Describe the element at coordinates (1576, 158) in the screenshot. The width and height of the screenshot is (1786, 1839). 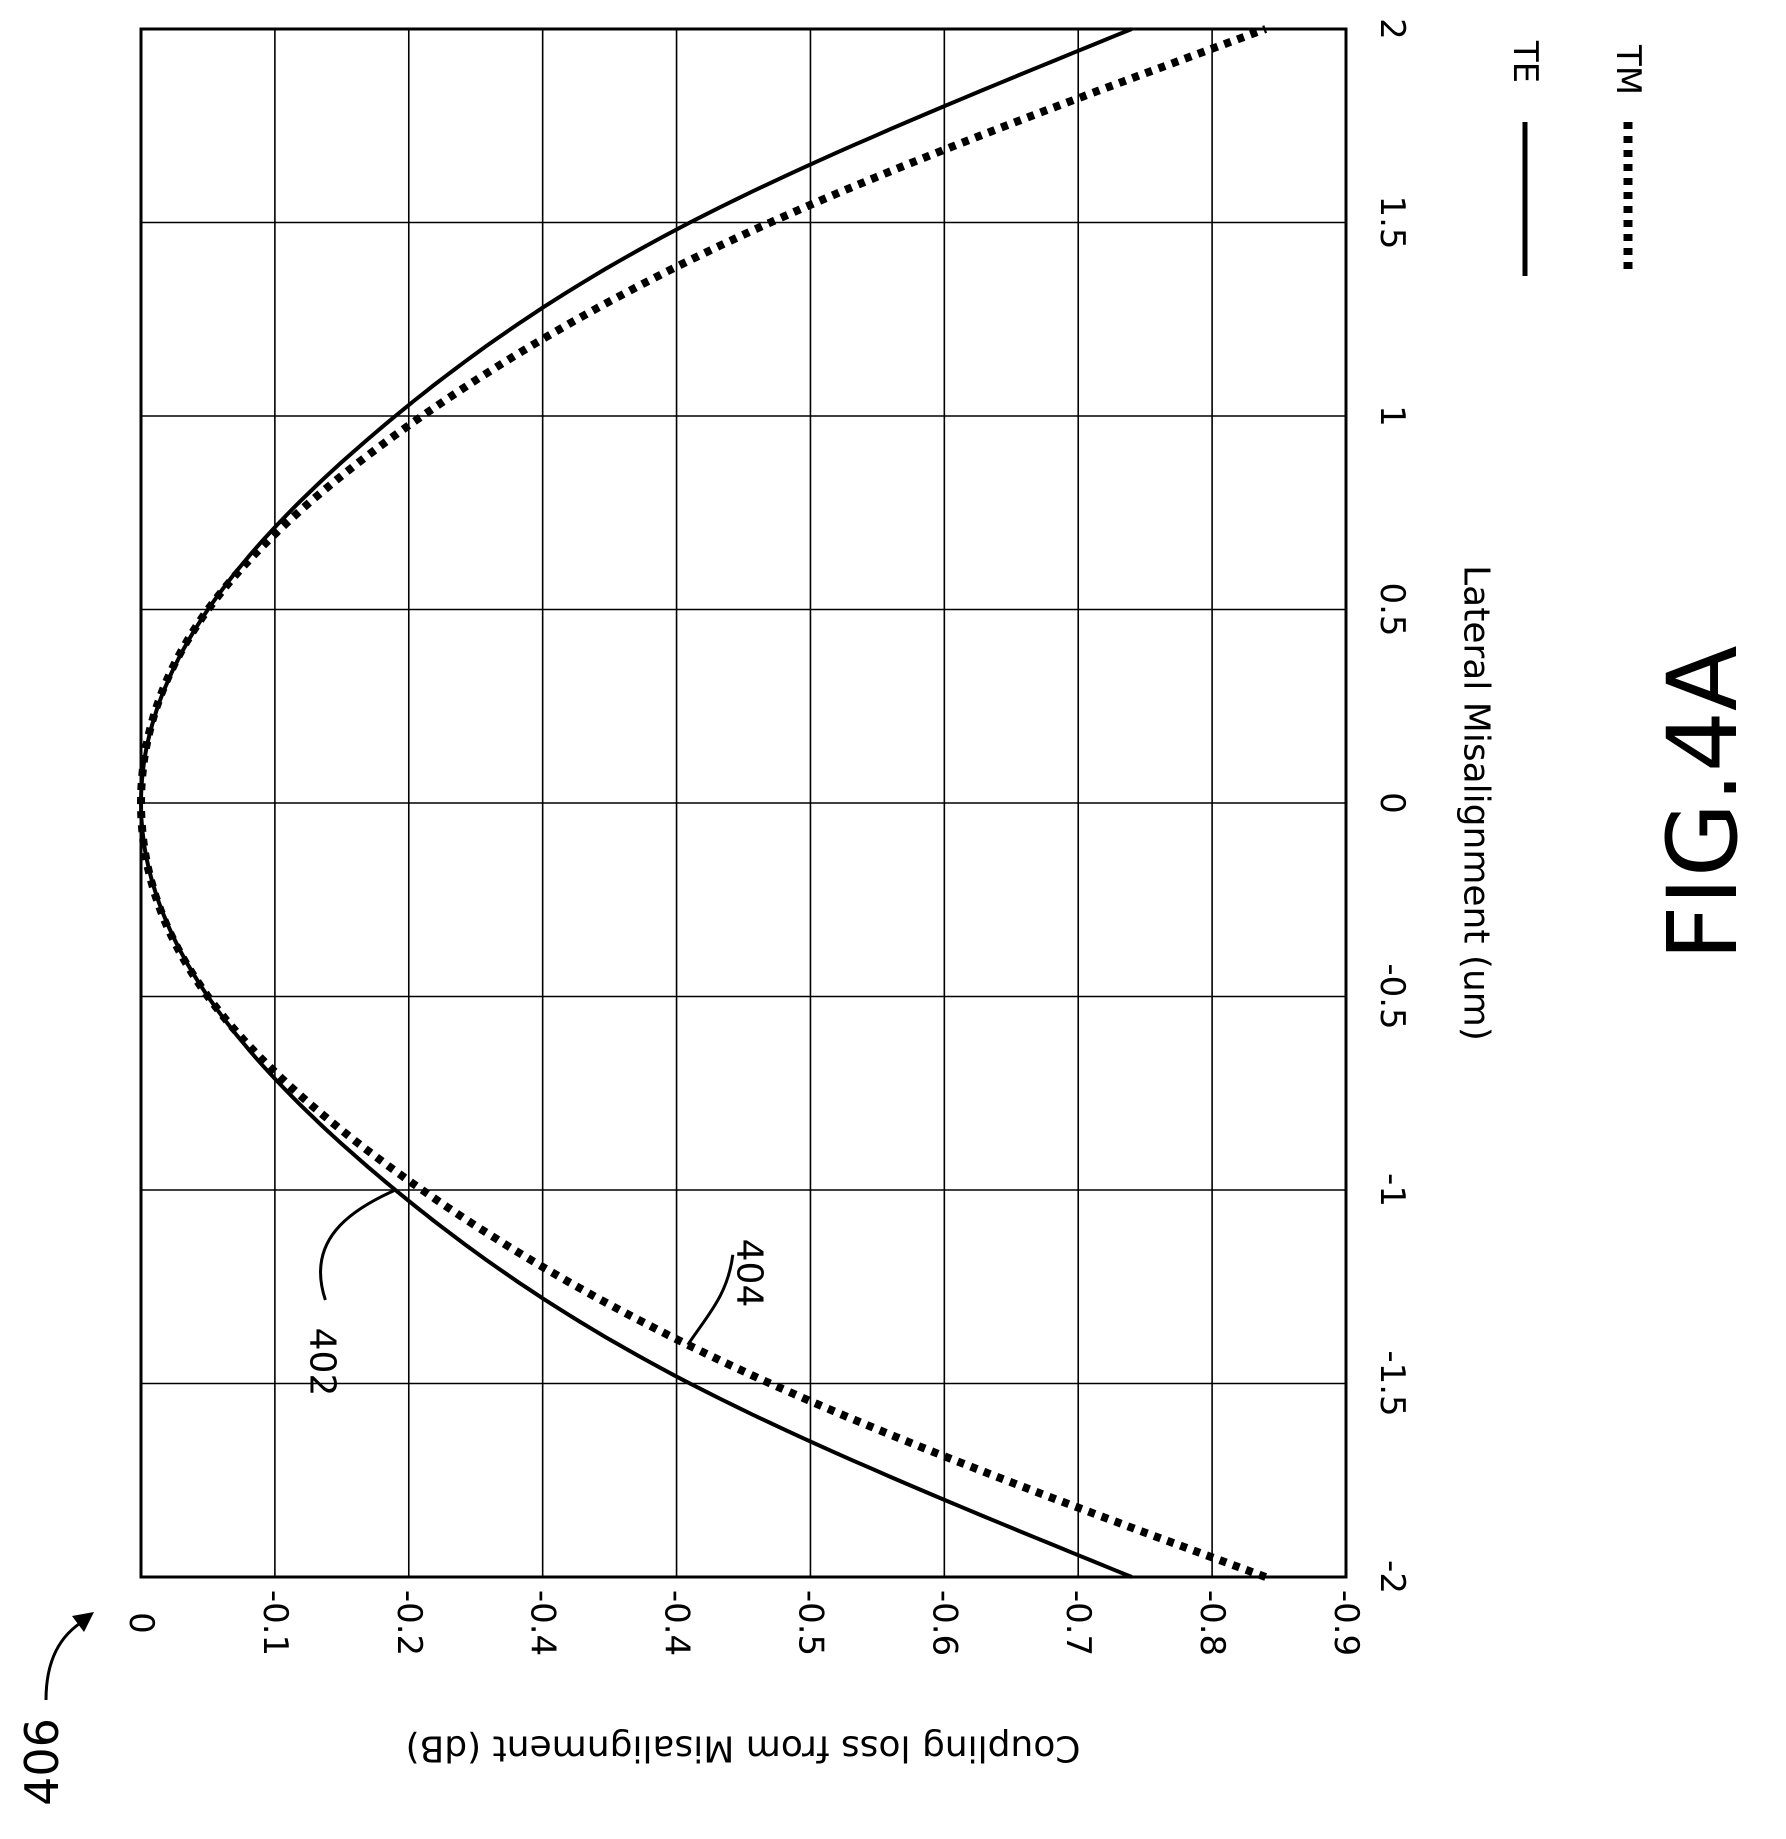
I see `legend: TE TM` at that location.